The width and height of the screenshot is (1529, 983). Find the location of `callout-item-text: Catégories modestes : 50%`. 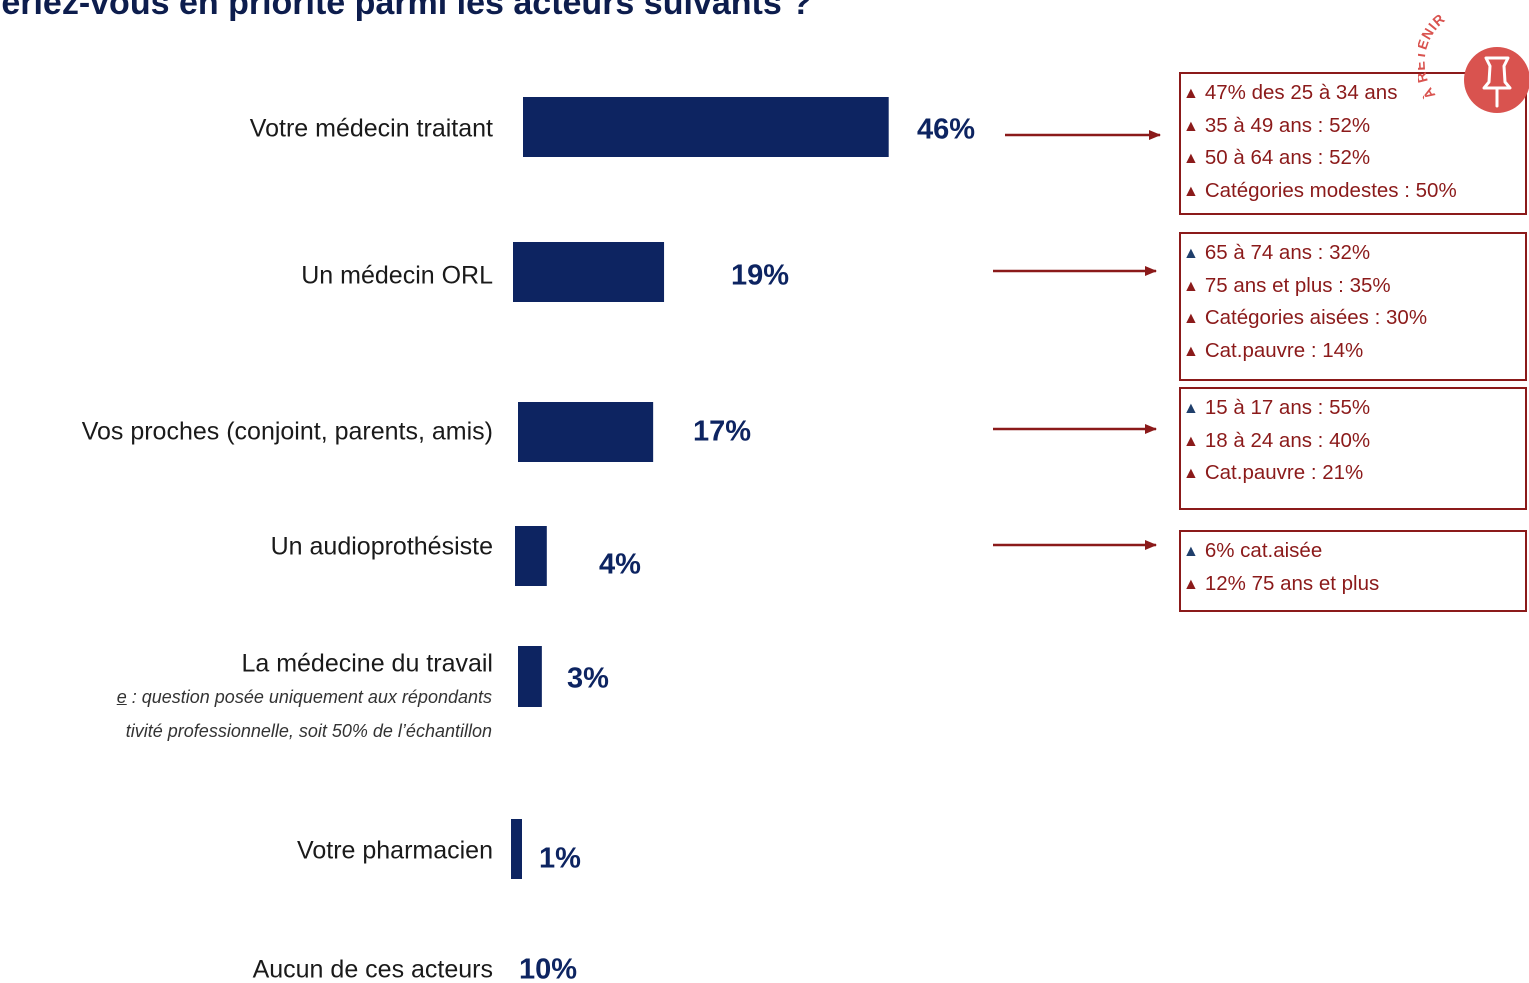

callout-item-text: Catégories modestes : 50% is located at coordinates (1330, 190).